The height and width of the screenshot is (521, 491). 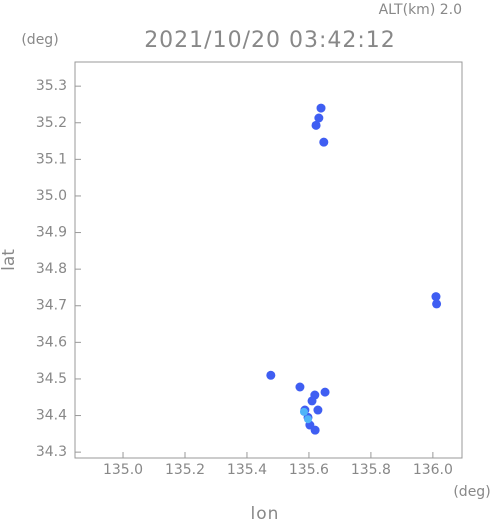 What do you see at coordinates (39, 40) in the screenshot?
I see `y-unit: (deg)` at bounding box center [39, 40].